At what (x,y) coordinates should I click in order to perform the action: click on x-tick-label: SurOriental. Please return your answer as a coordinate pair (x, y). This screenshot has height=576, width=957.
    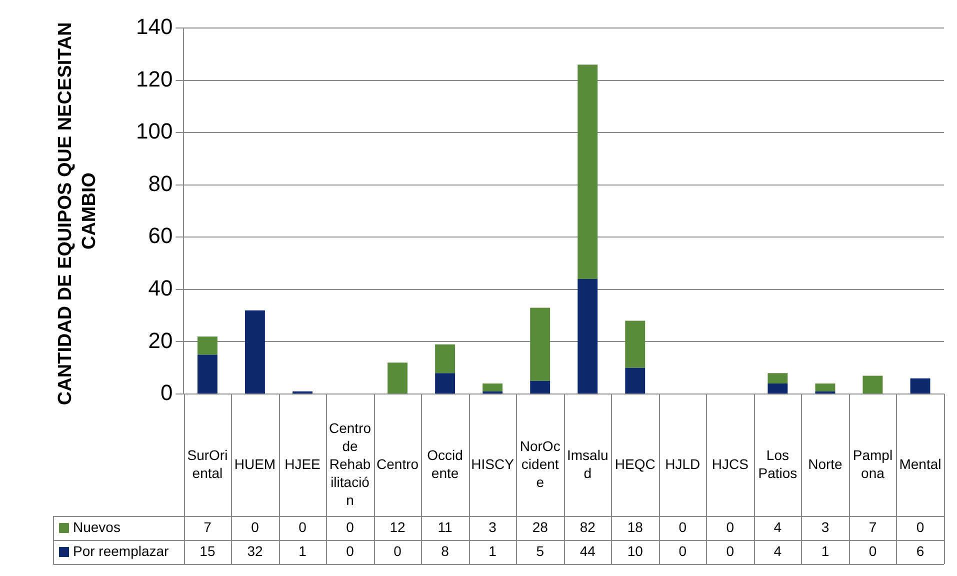
    Looking at the image, I should click on (207, 463).